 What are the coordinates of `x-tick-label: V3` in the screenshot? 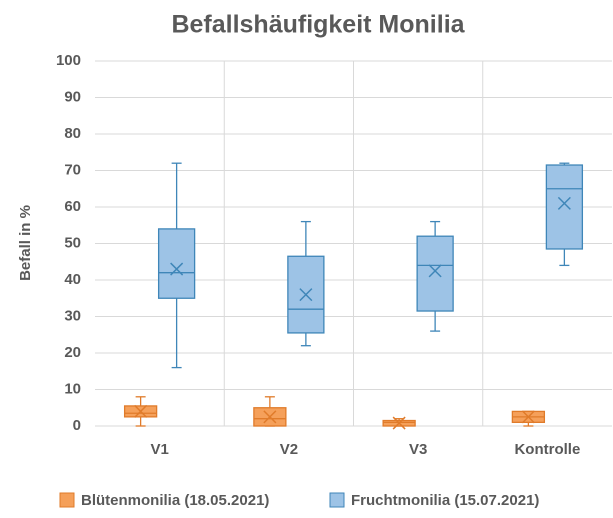 It's located at (418, 449).